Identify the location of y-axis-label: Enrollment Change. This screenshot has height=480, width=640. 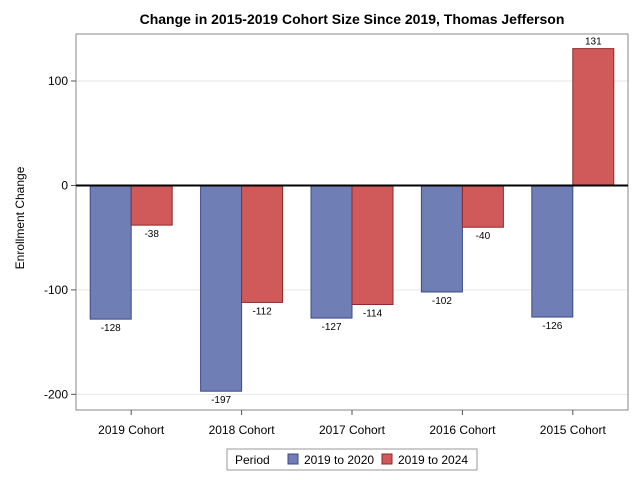
(20, 217).